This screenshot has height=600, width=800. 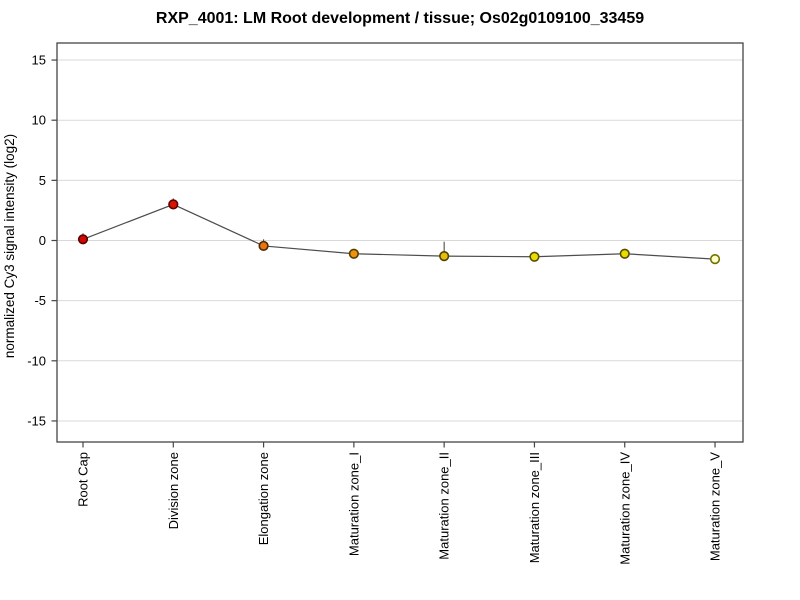 I want to click on y-tick-label: 5, so click(x=42, y=180).